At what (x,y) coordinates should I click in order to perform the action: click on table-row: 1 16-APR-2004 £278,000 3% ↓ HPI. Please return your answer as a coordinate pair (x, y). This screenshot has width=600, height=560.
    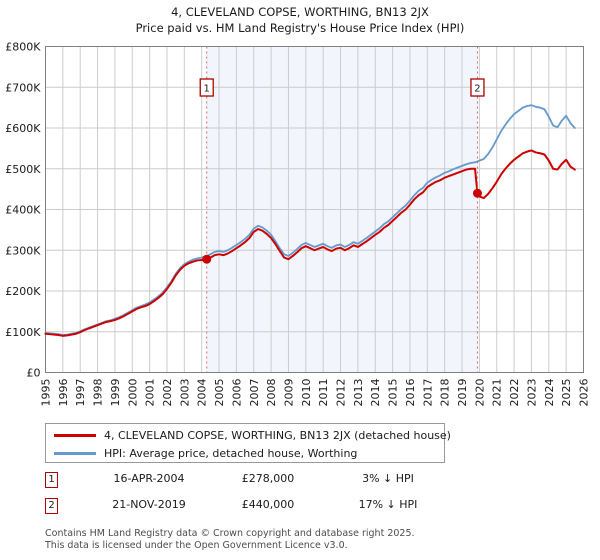
    Looking at the image, I should click on (255, 483).